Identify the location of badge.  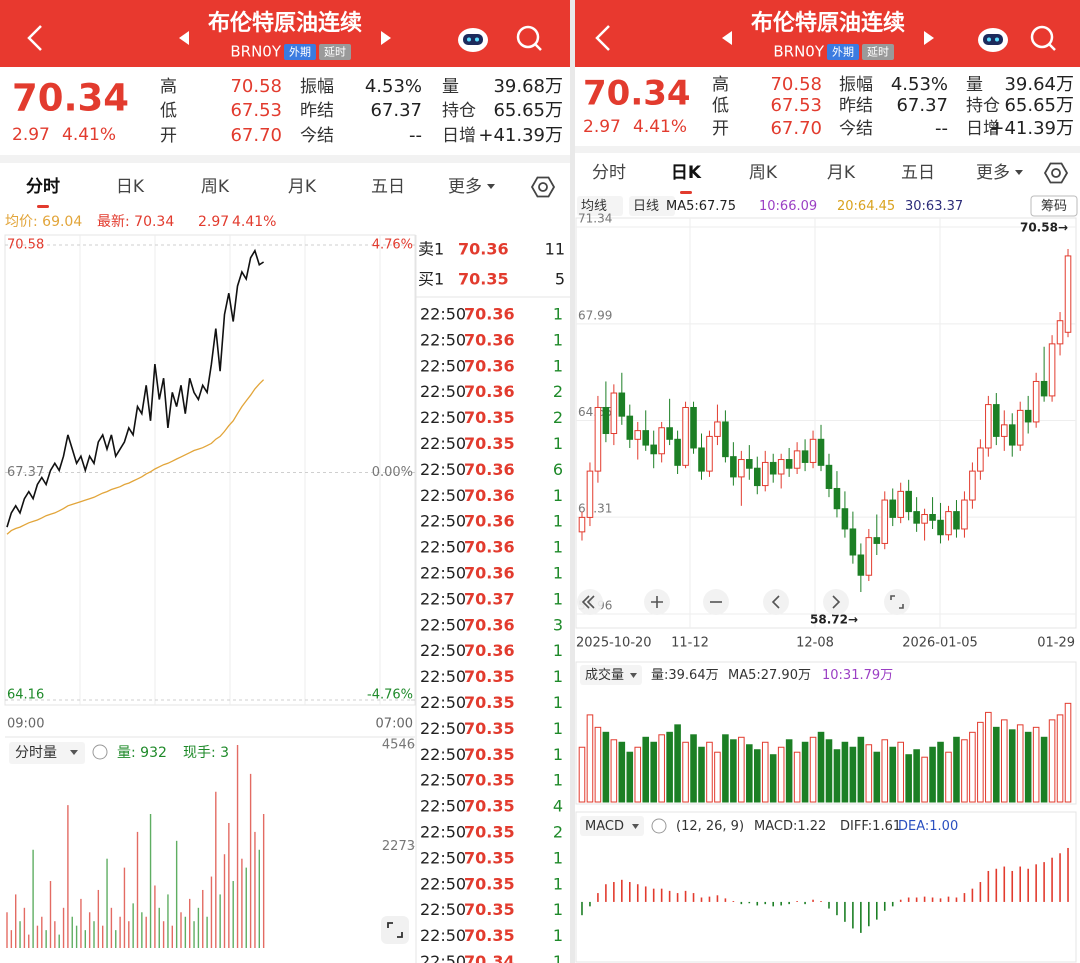
(878, 52).